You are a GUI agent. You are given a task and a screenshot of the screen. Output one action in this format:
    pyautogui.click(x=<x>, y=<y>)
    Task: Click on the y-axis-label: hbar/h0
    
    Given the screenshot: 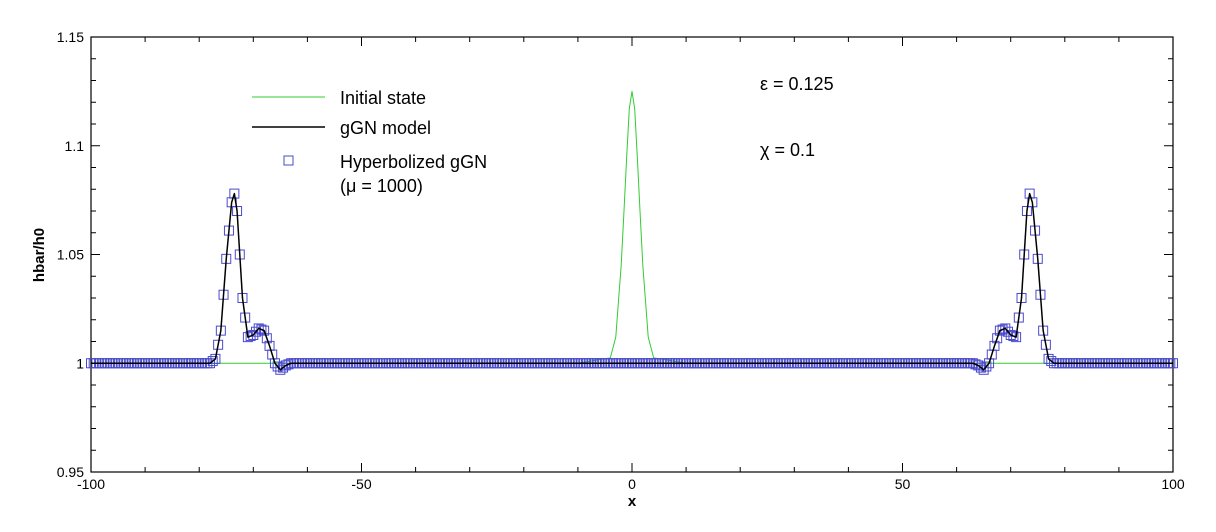 What is the action you would take?
    pyautogui.click(x=39, y=255)
    